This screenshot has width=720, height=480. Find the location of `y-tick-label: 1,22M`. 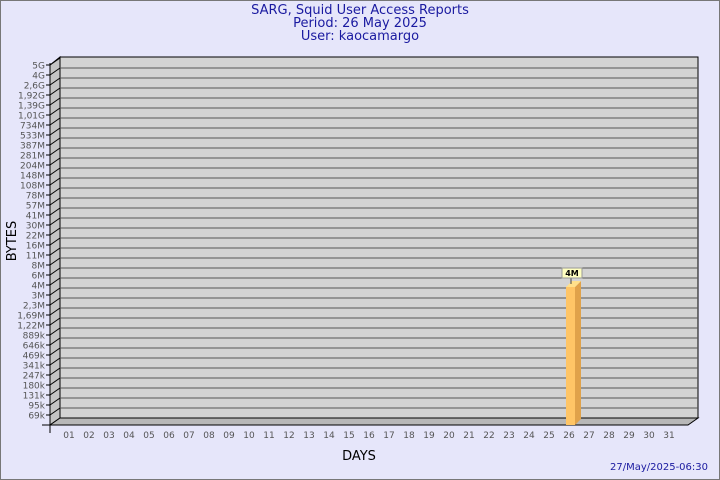

y-tick-label: 1,22M is located at coordinates (31, 327).